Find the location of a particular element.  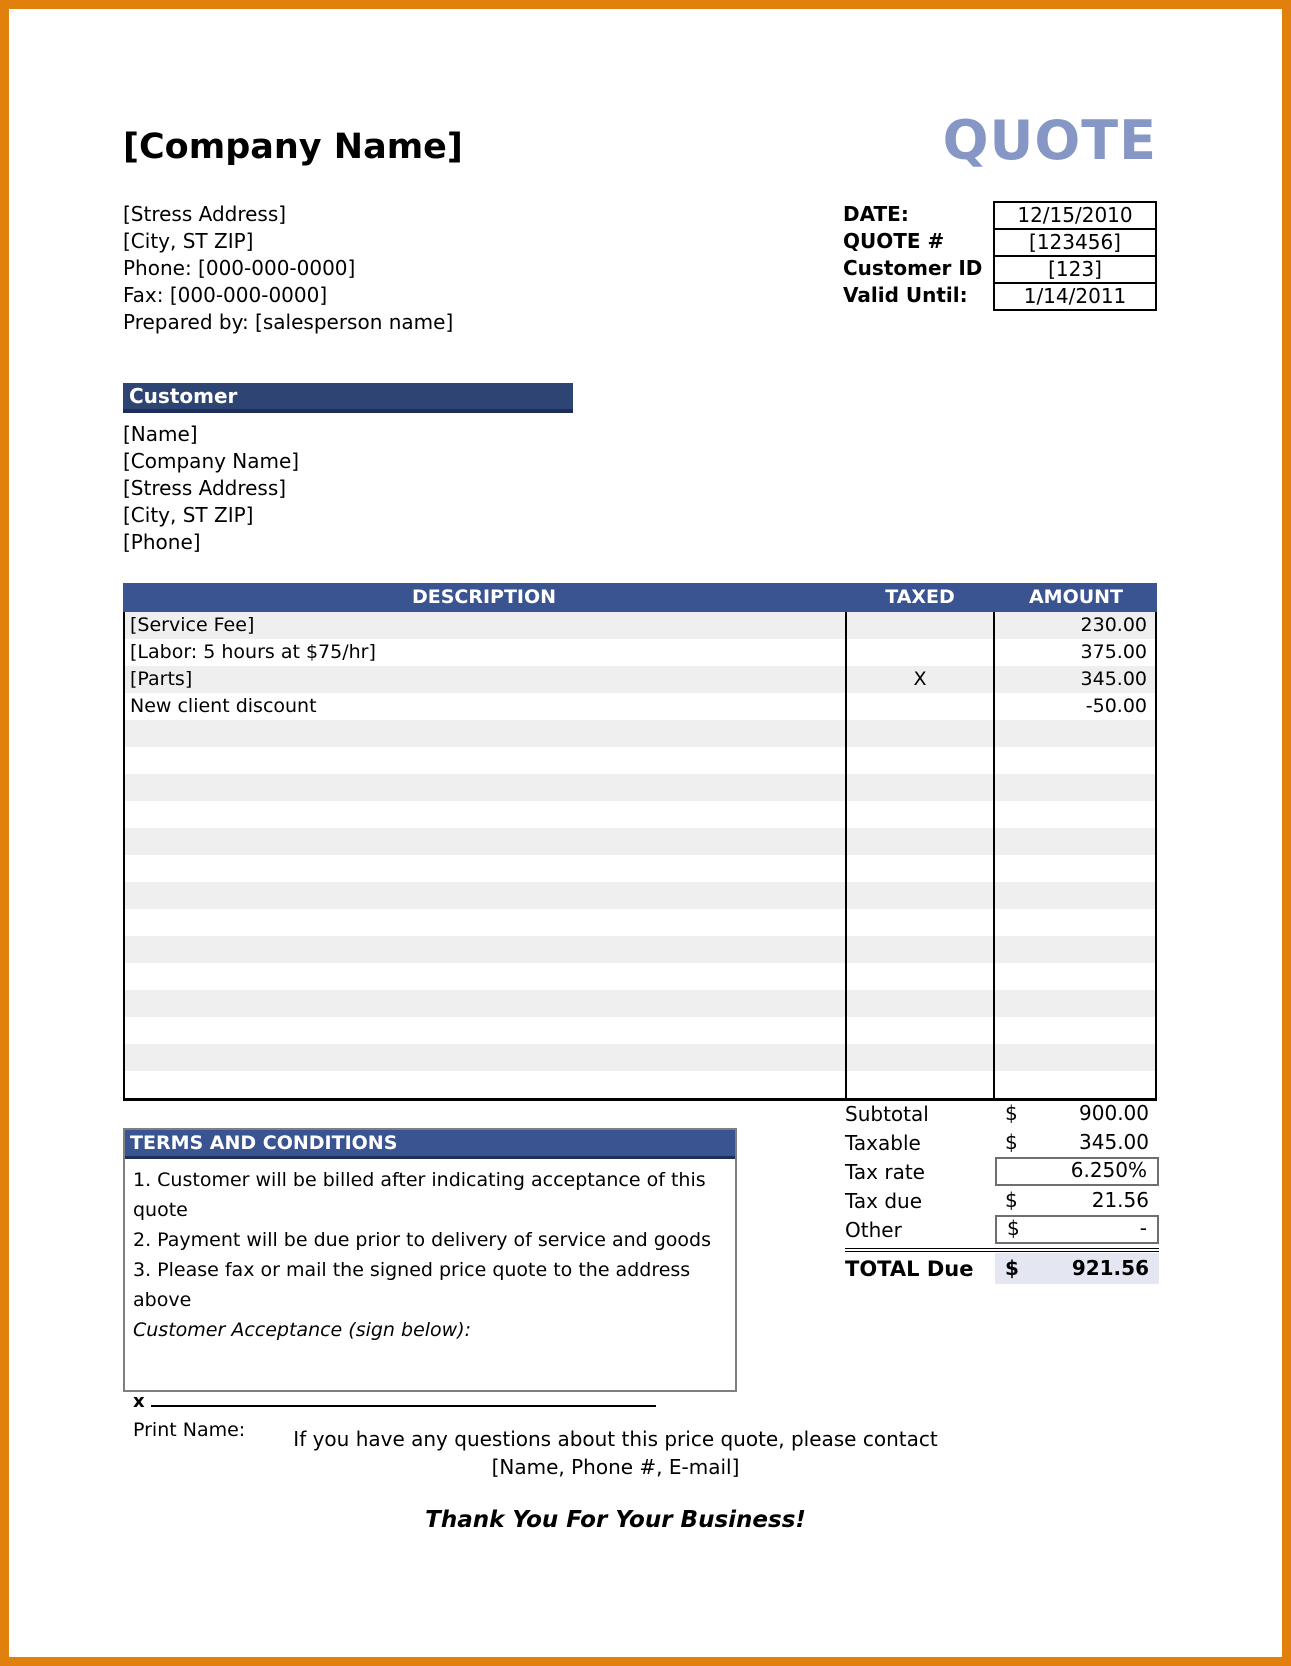

total-amount: 921.56 is located at coordinates (1110, 1268).